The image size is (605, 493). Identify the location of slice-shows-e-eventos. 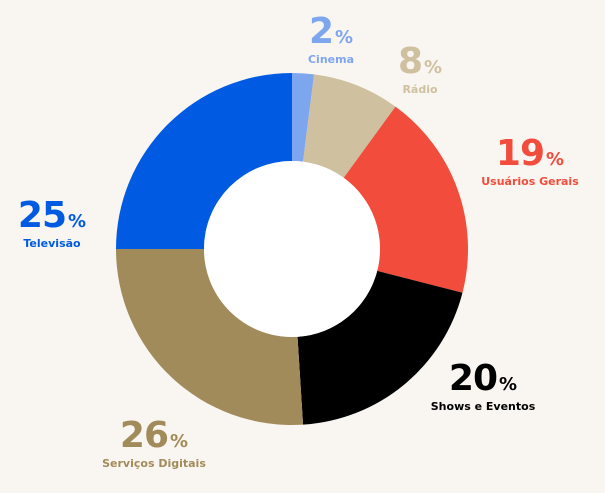
(380, 347).